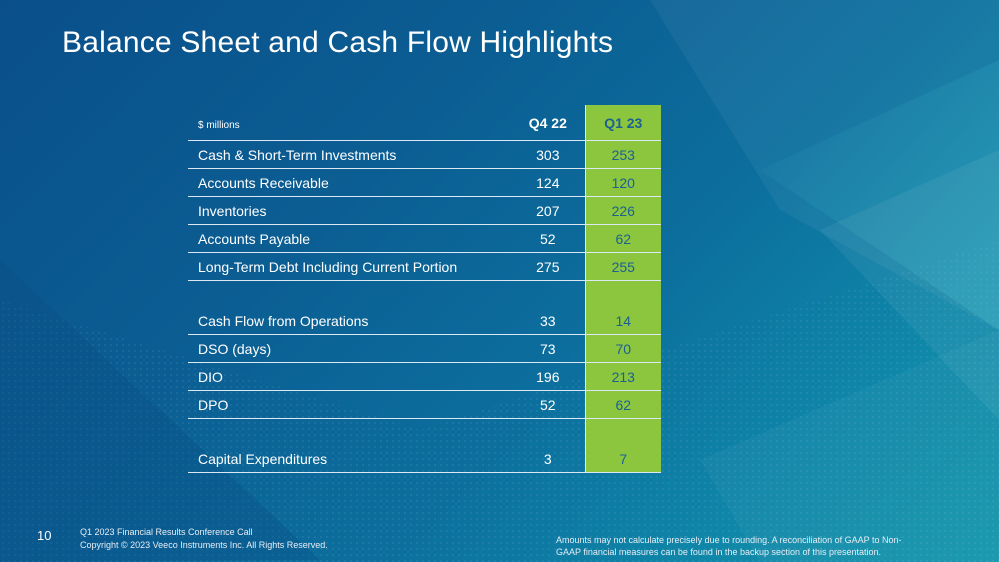 This screenshot has height=562, width=999. I want to click on table-header-row: $ millions Q4 22 Q1 23, so click(424, 123).